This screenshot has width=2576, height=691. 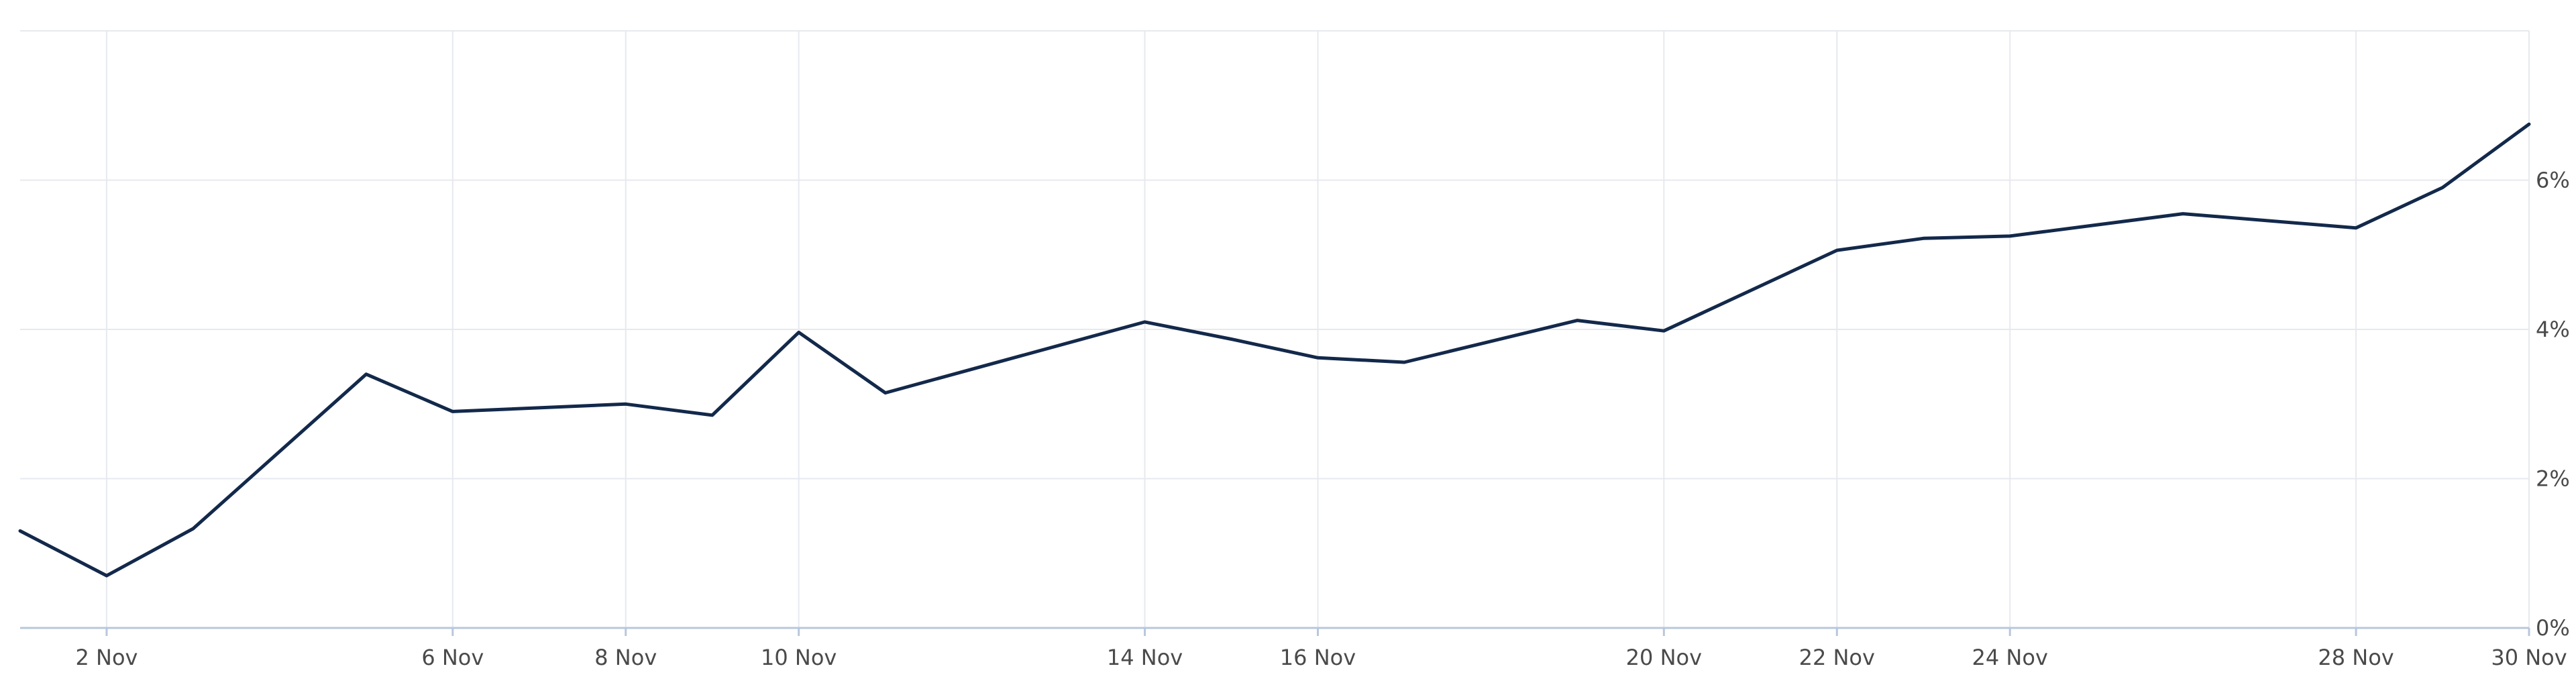 I want to click on x-tick-label: 8 Nov, so click(x=625, y=657).